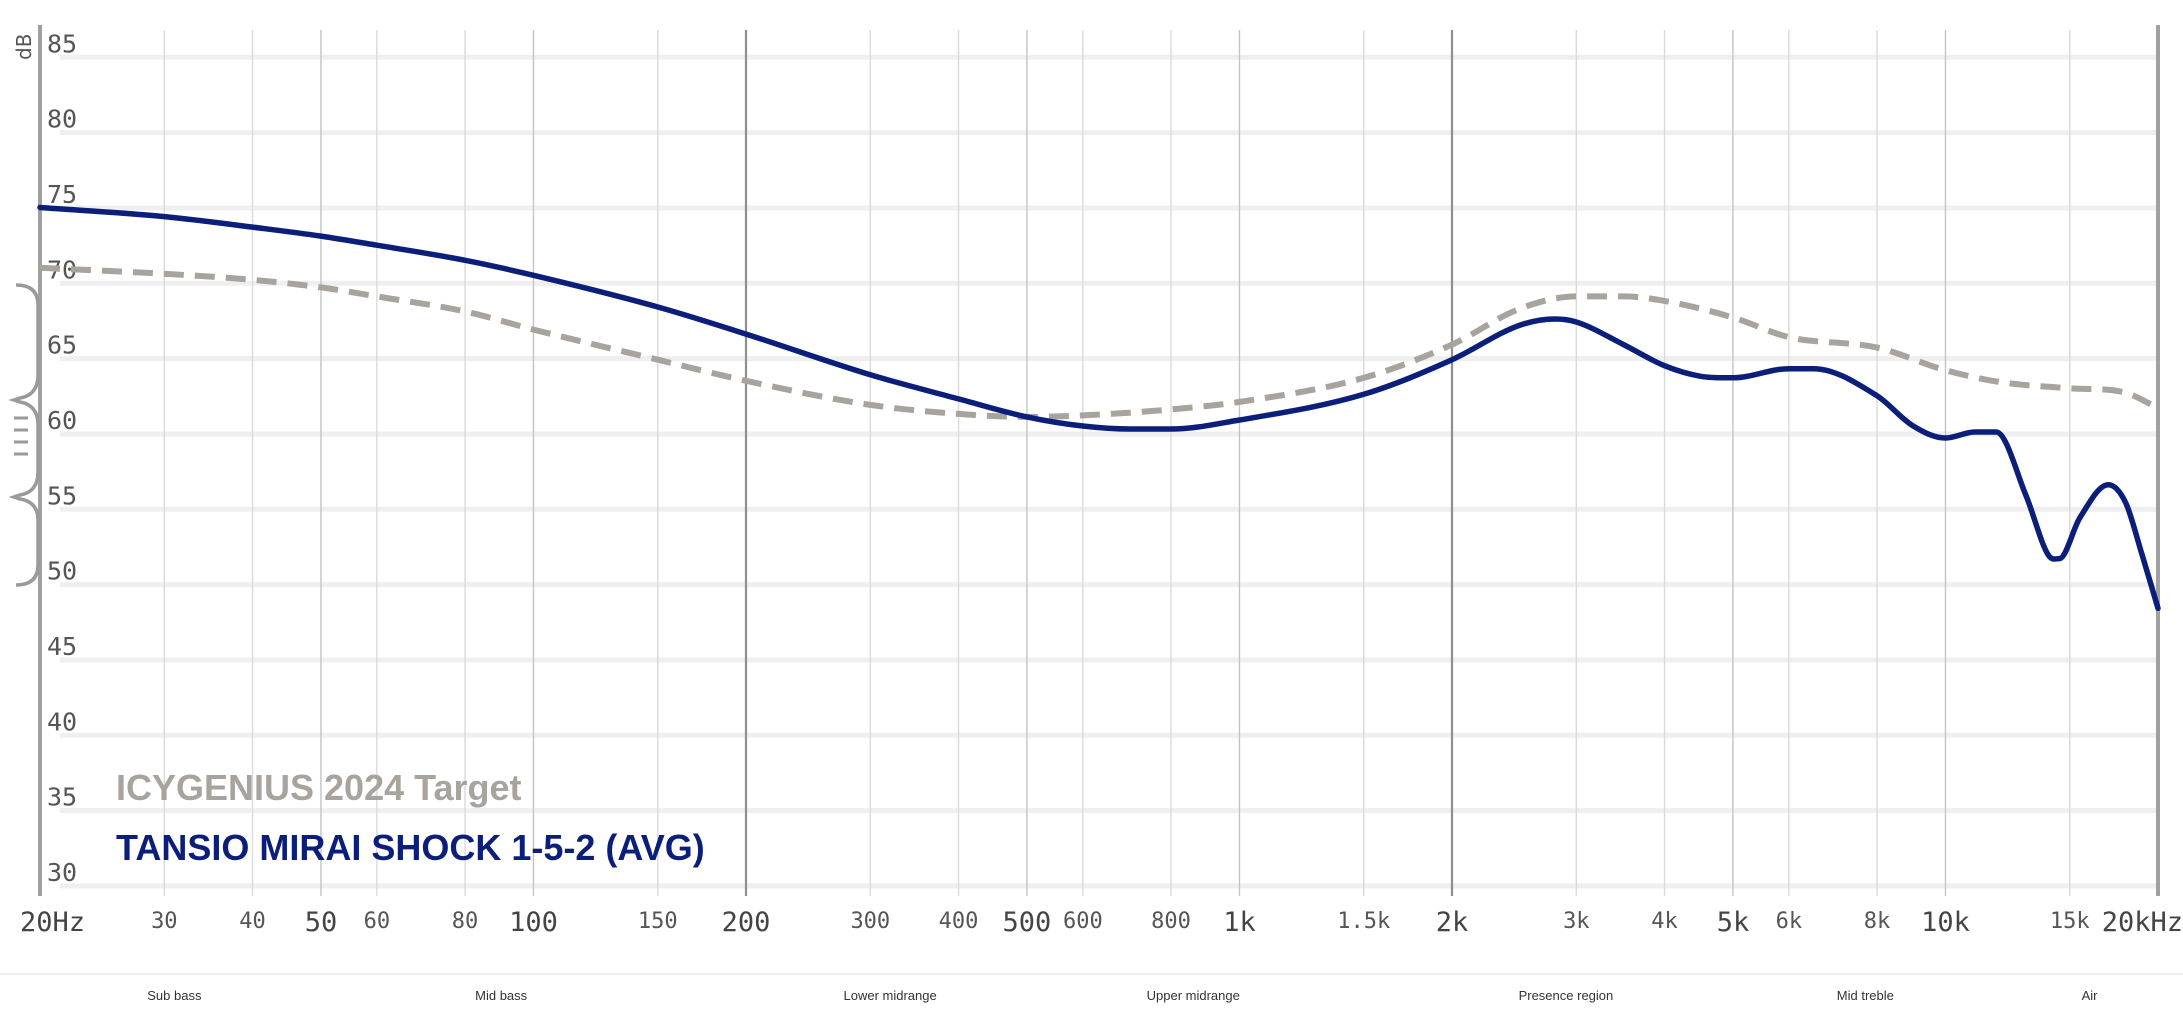  What do you see at coordinates (870, 921) in the screenshot?
I see `x-tick-label: 300` at bounding box center [870, 921].